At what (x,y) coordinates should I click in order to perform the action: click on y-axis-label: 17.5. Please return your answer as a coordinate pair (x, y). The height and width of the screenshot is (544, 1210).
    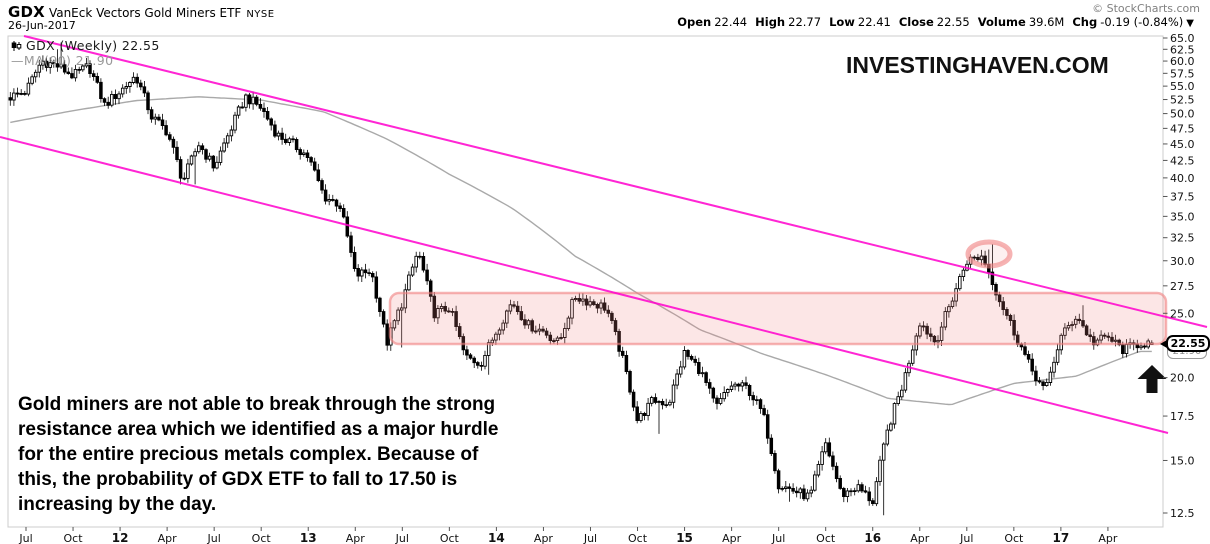
    Looking at the image, I should click on (1182, 416).